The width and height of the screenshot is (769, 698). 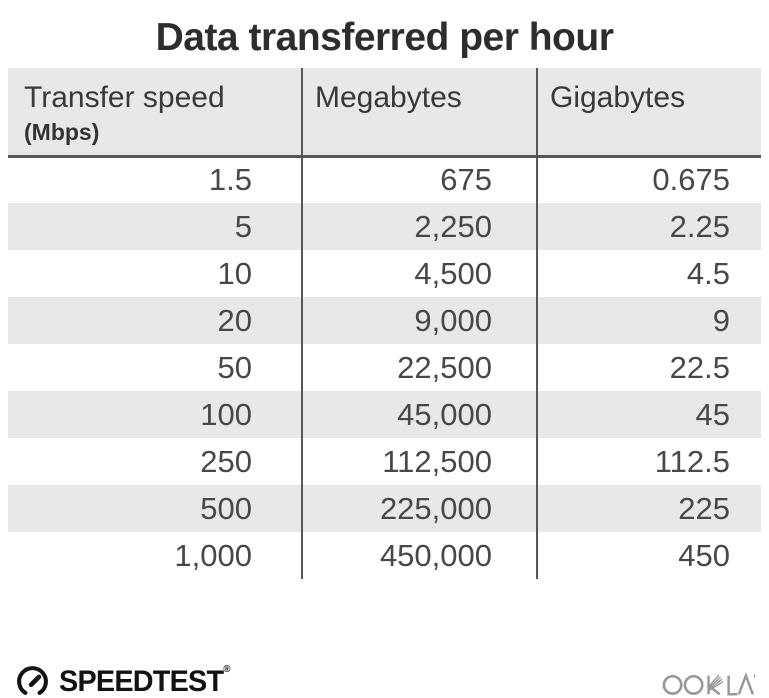 I want to click on cell-megabytes: 4,500, so click(x=419, y=273).